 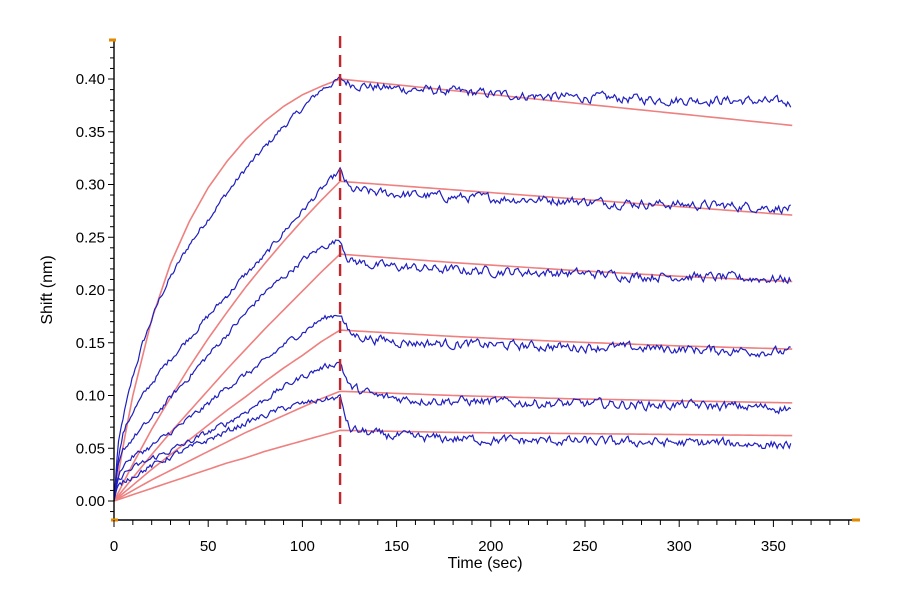 What do you see at coordinates (485, 563) in the screenshot?
I see `x-axis-title: Time (sec)` at bounding box center [485, 563].